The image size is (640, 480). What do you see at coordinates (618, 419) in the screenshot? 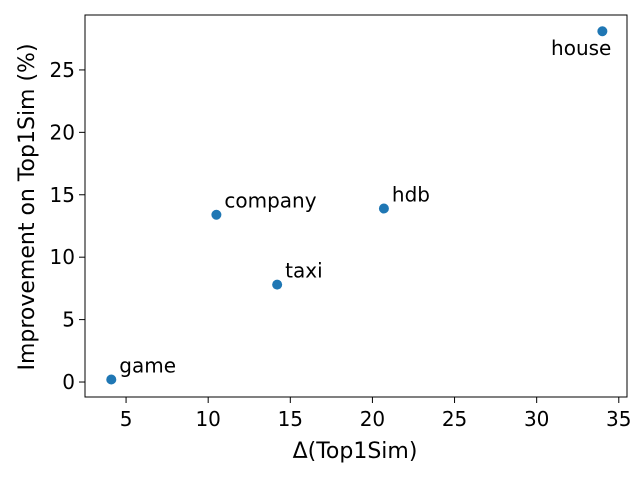
I see `x-tick-label: 35` at bounding box center [618, 419].